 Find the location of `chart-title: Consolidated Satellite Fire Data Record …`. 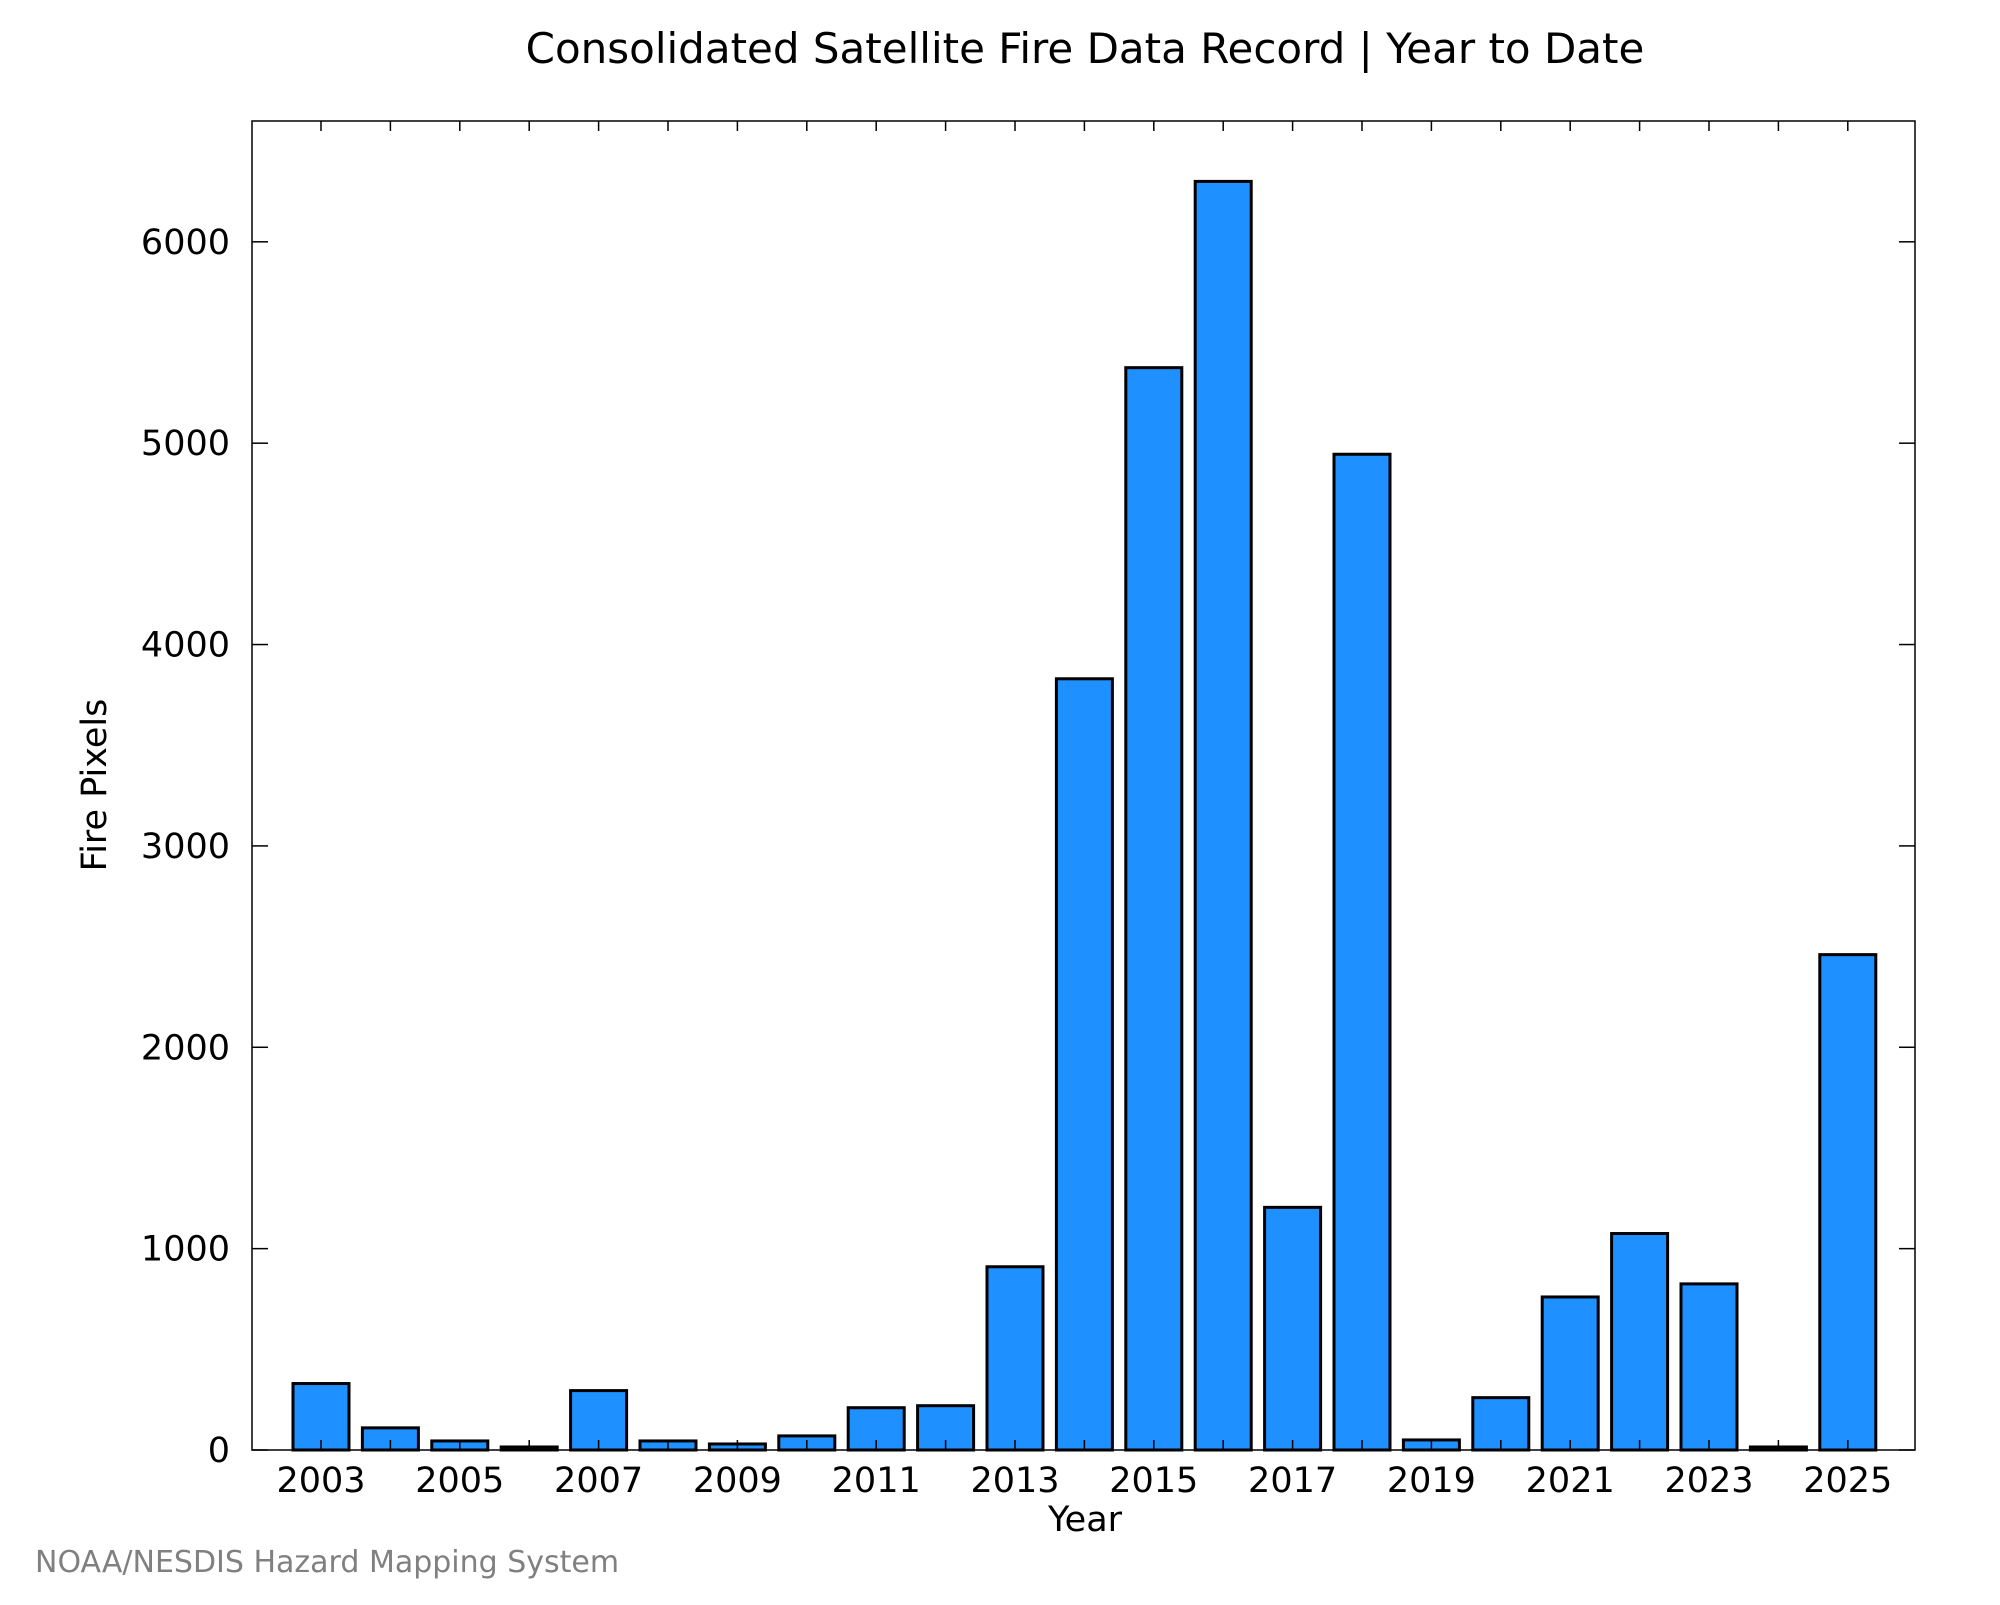

chart-title: Consolidated Satellite Fire Data Record … is located at coordinates (1085, 48).